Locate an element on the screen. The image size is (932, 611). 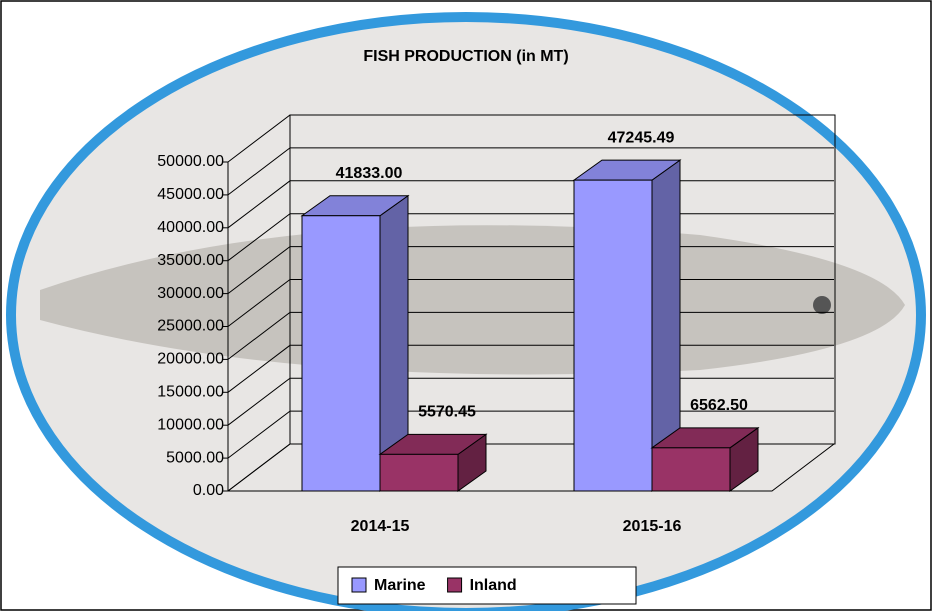
y-tick-label: 30000.00 is located at coordinates (190, 293).